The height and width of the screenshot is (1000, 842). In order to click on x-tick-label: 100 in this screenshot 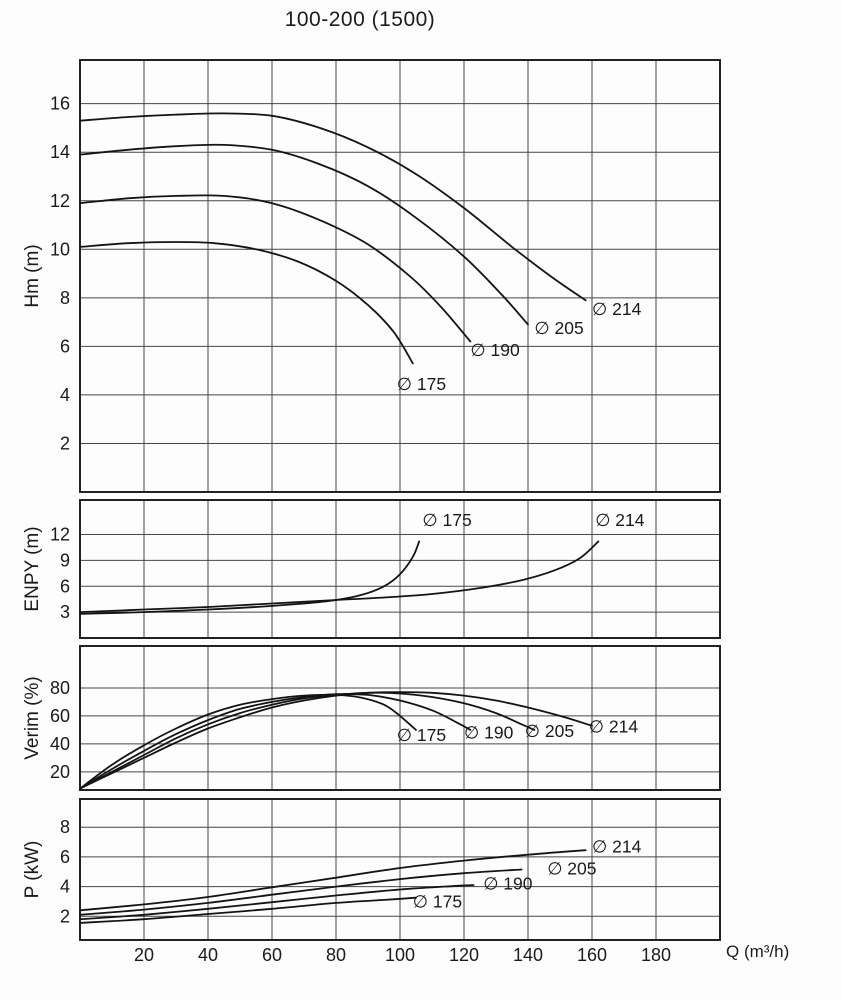, I will do `click(400, 955)`.